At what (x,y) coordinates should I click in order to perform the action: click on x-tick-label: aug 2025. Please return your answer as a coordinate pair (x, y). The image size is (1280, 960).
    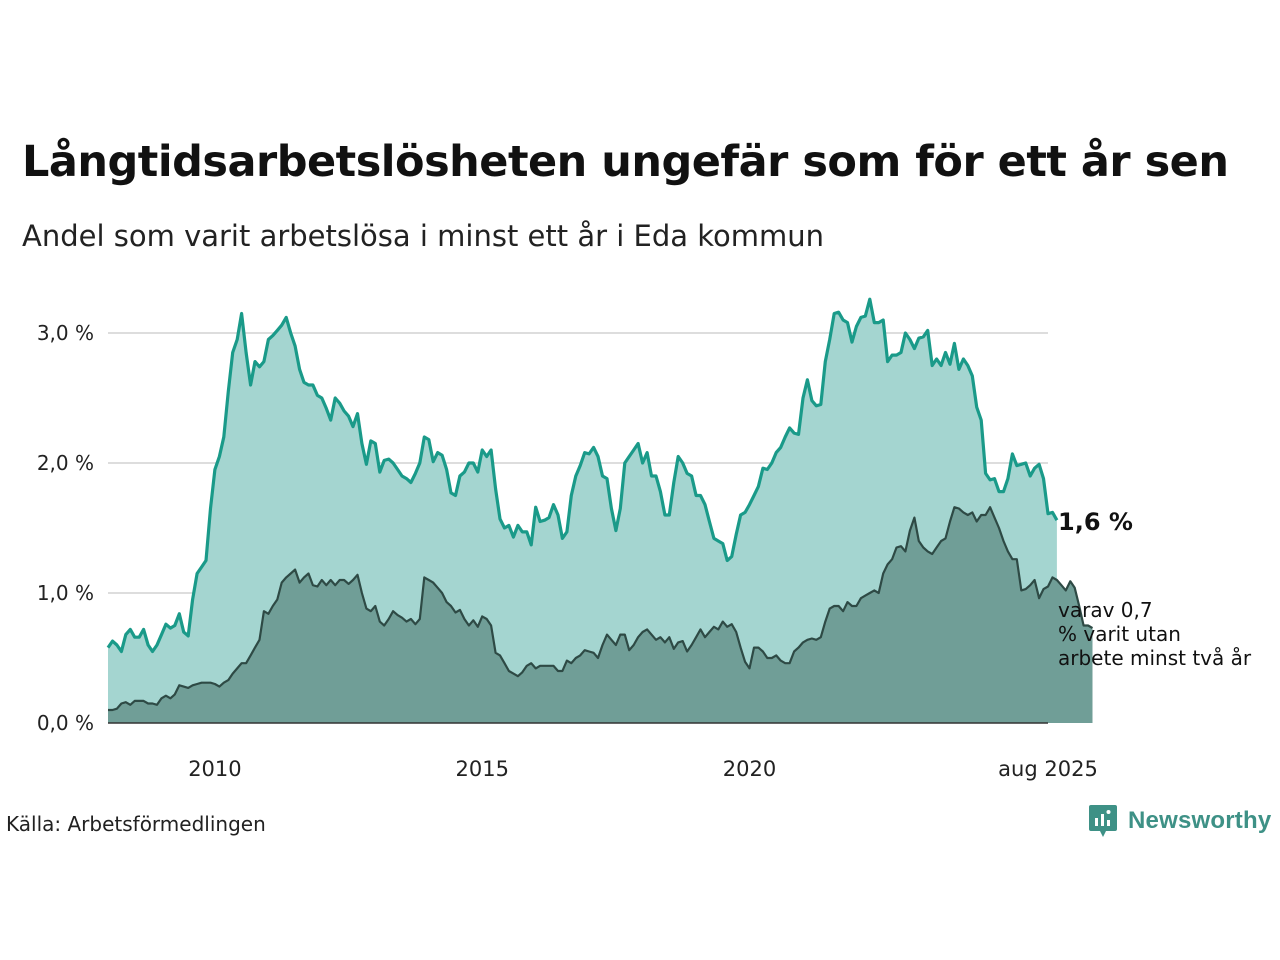
    Looking at the image, I should click on (1048, 769).